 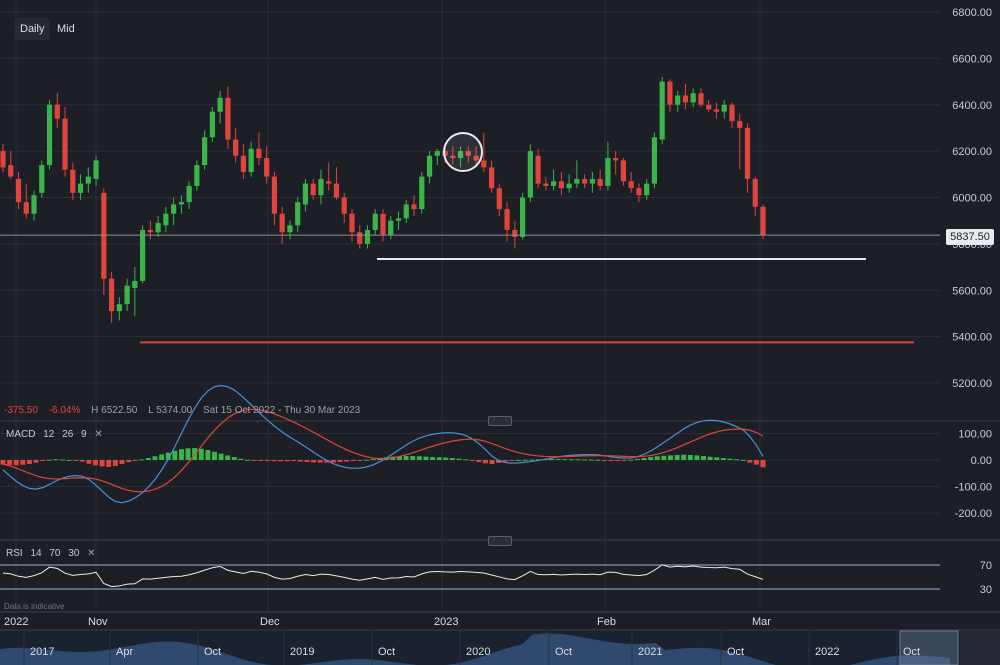 What do you see at coordinates (970, 237) in the screenshot?
I see `current-price-badge: 5837.50` at bounding box center [970, 237].